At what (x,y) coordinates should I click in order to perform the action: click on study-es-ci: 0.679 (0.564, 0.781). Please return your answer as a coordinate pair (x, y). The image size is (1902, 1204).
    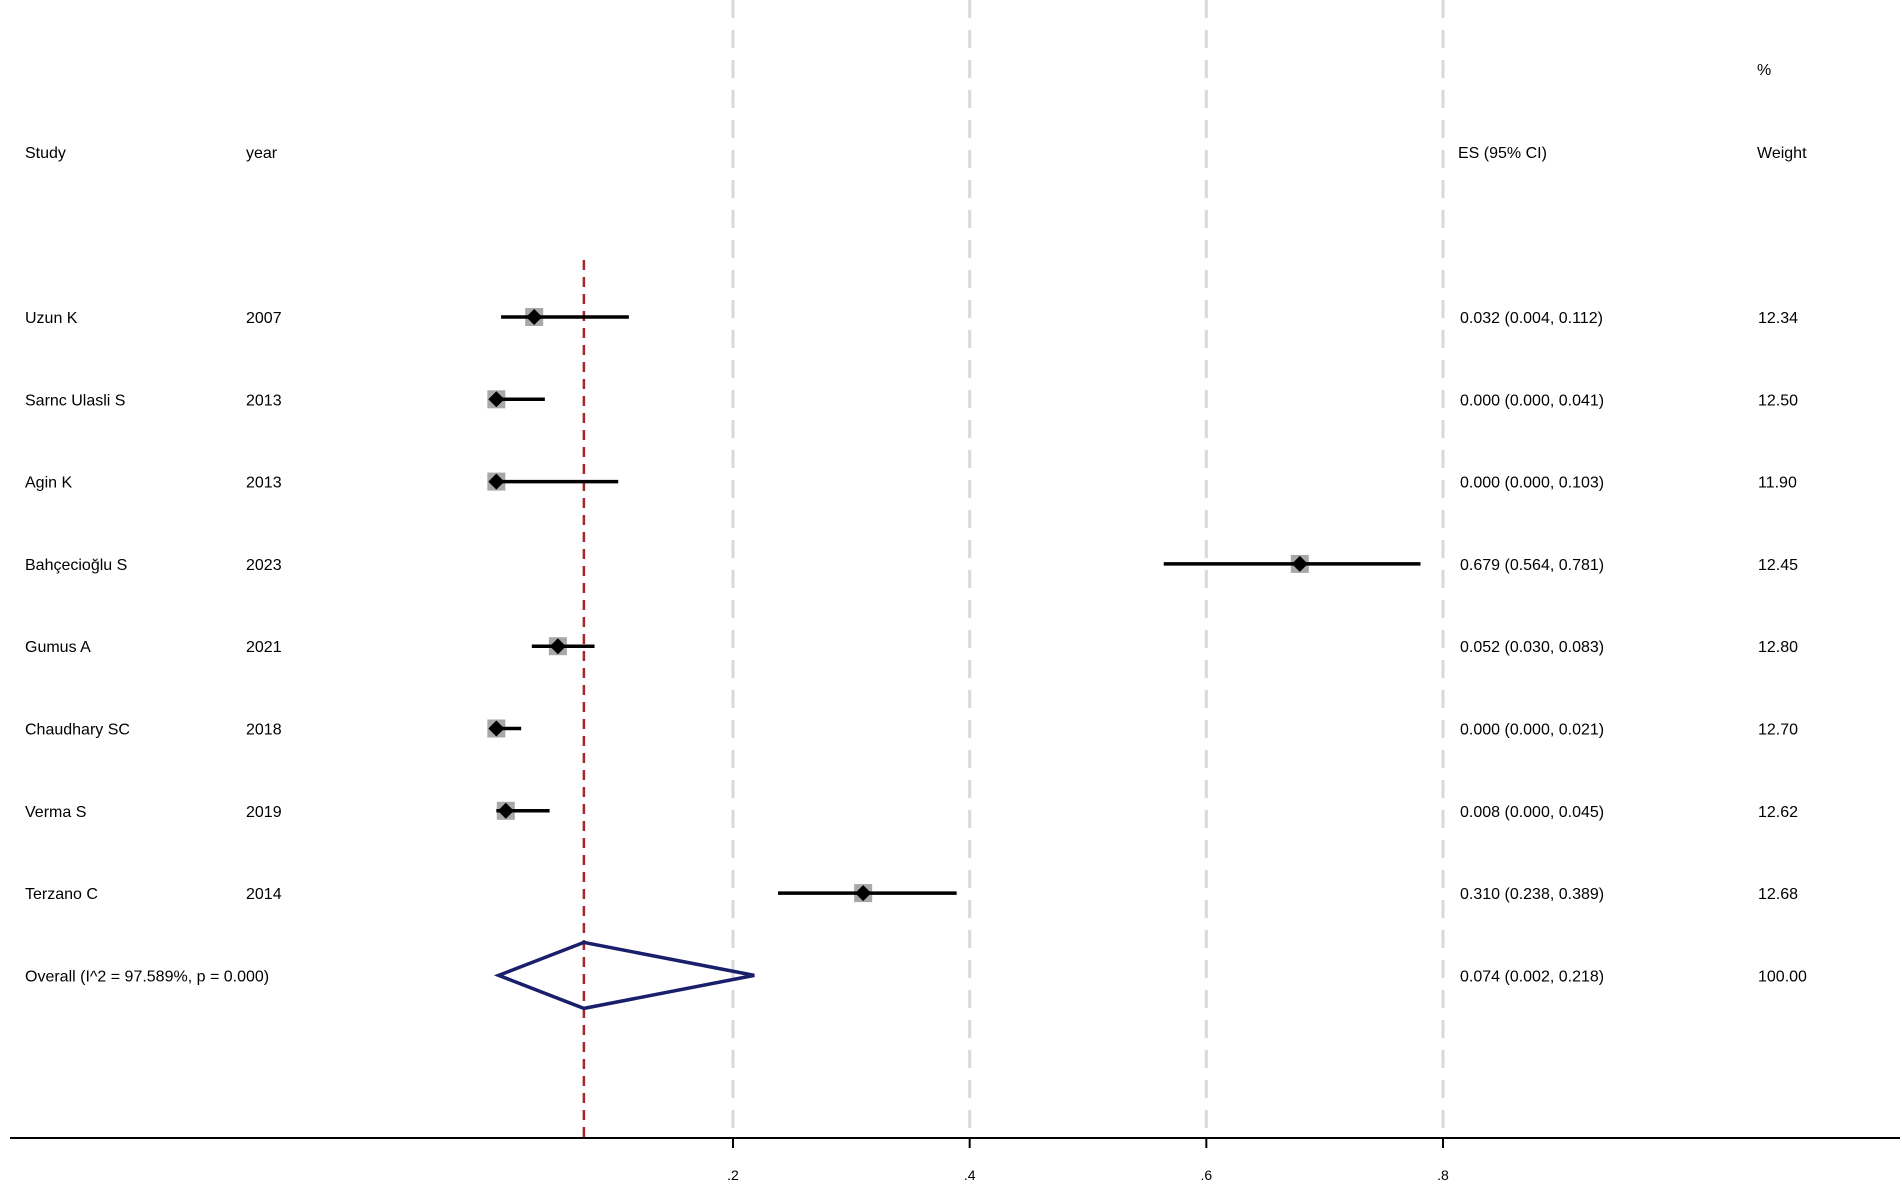
    Looking at the image, I should click on (1532, 565).